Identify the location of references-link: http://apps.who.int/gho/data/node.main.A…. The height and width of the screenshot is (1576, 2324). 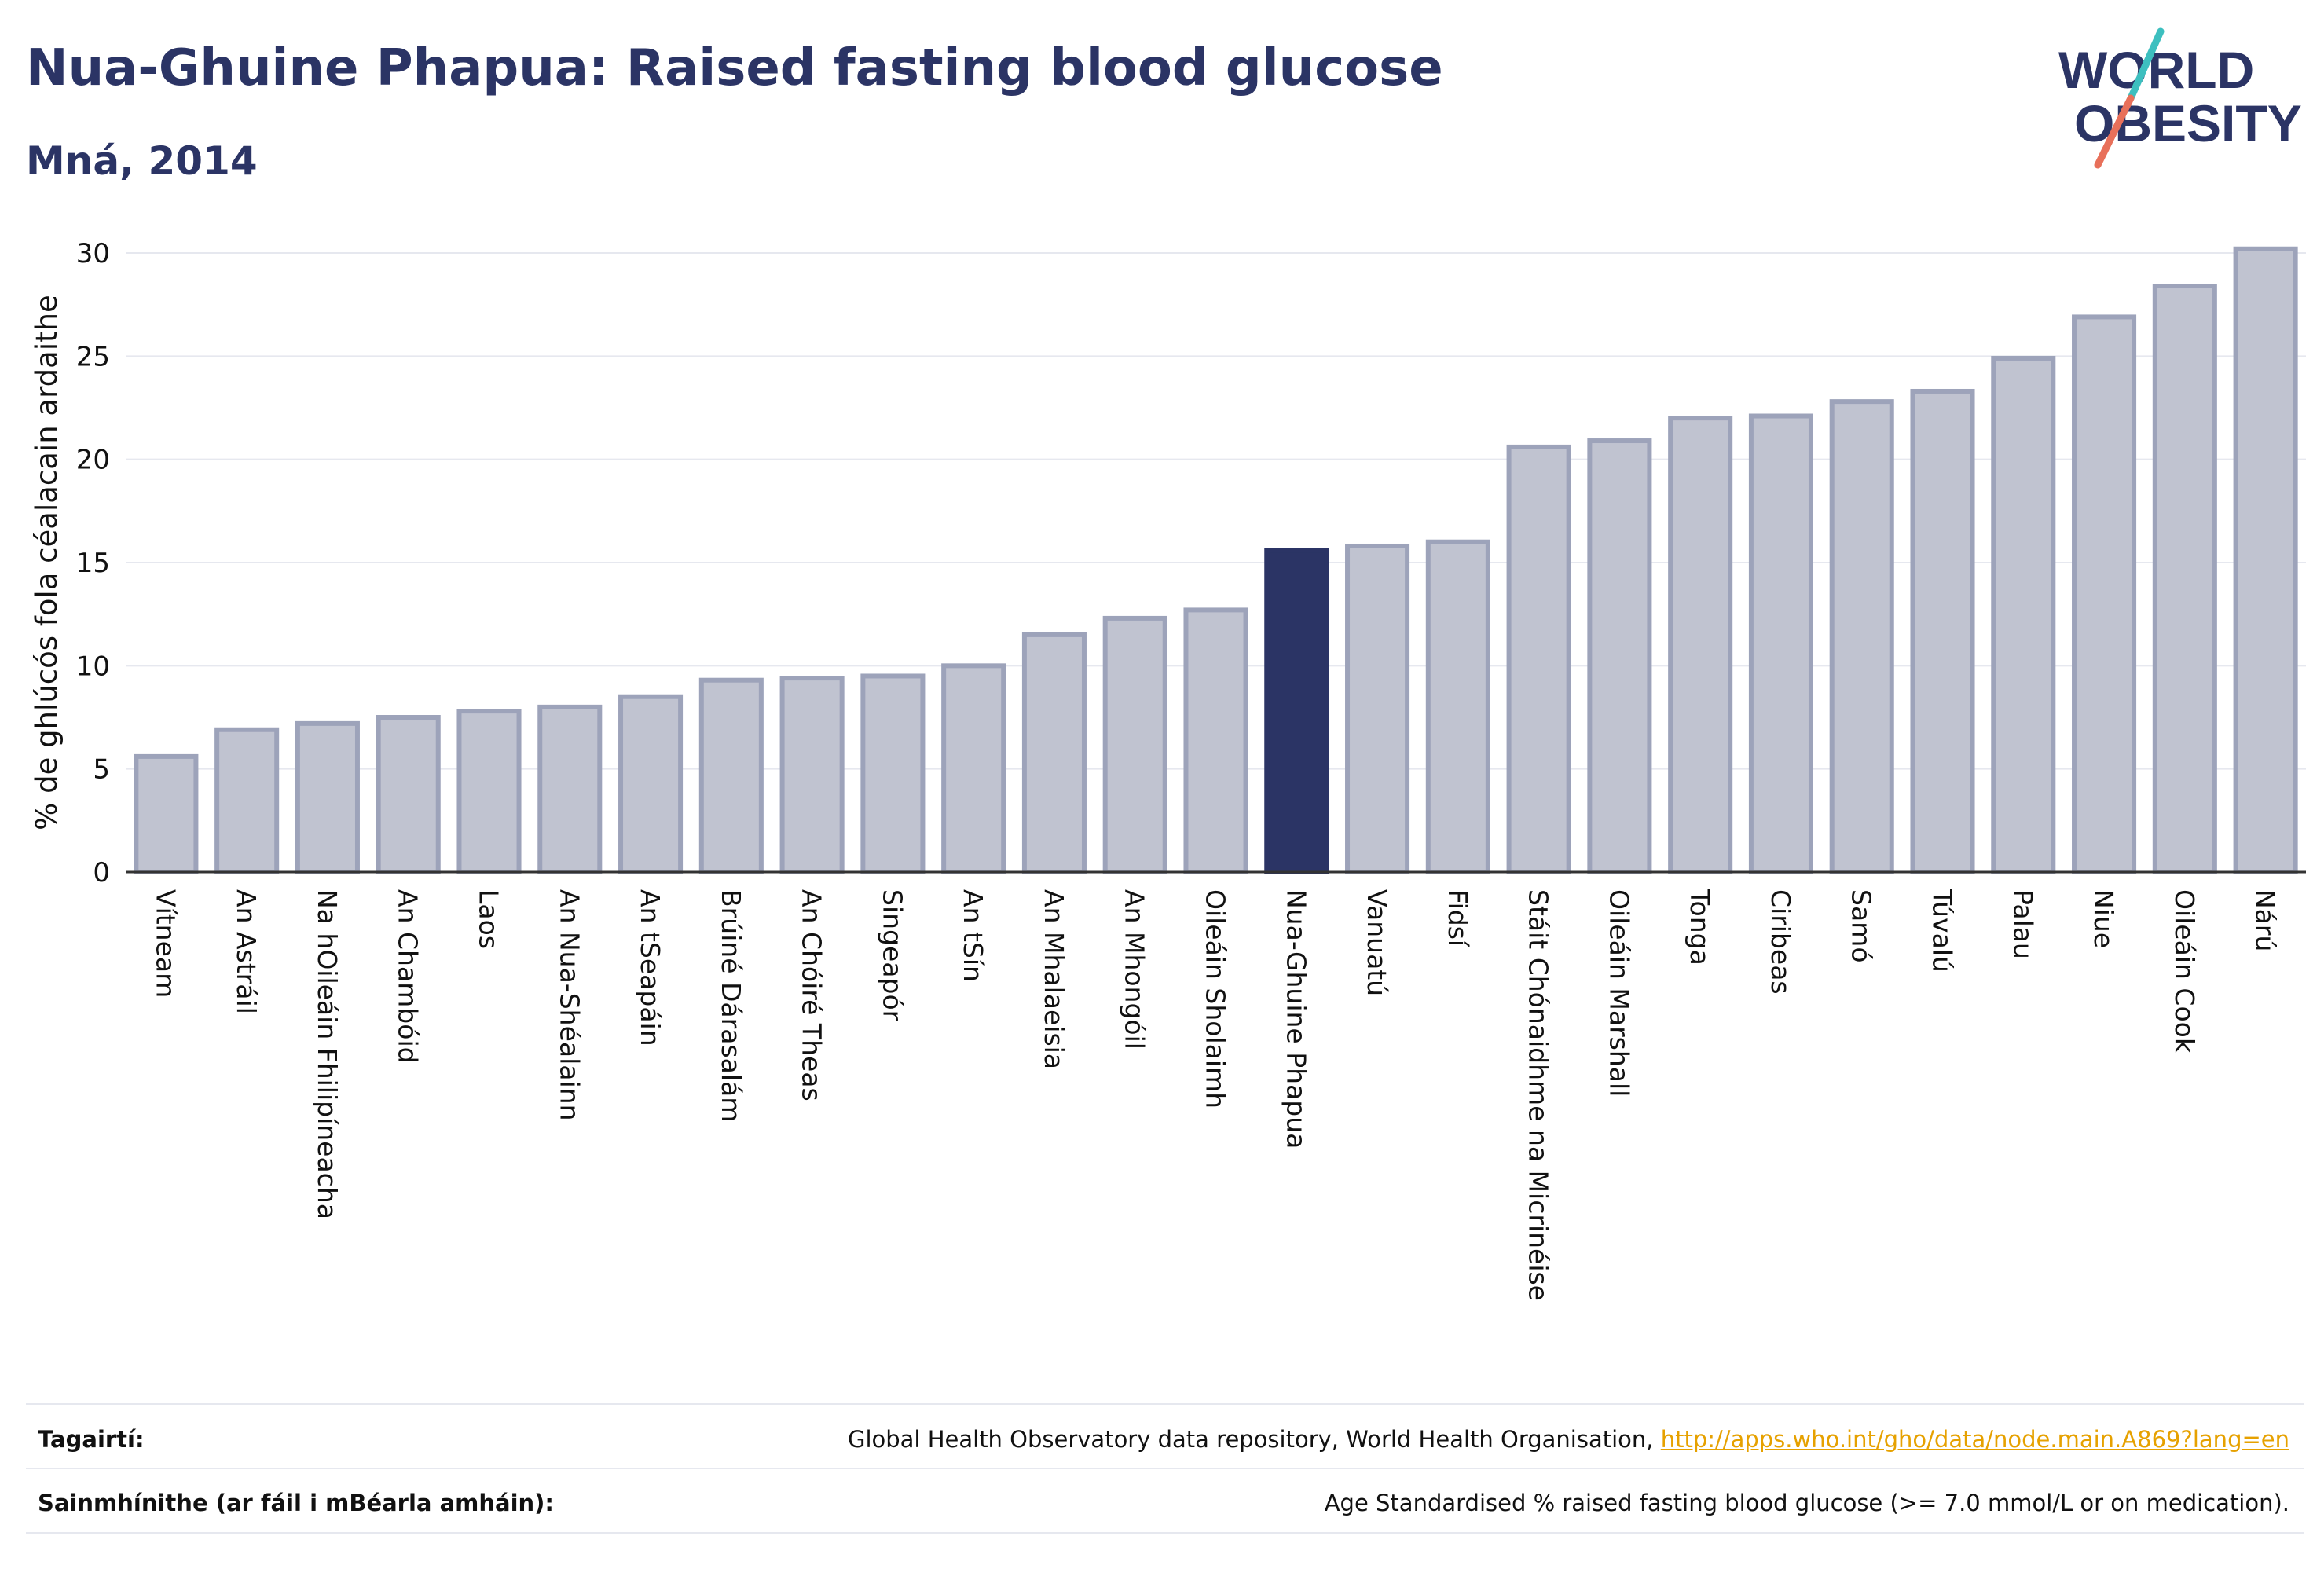
(1974, 1439).